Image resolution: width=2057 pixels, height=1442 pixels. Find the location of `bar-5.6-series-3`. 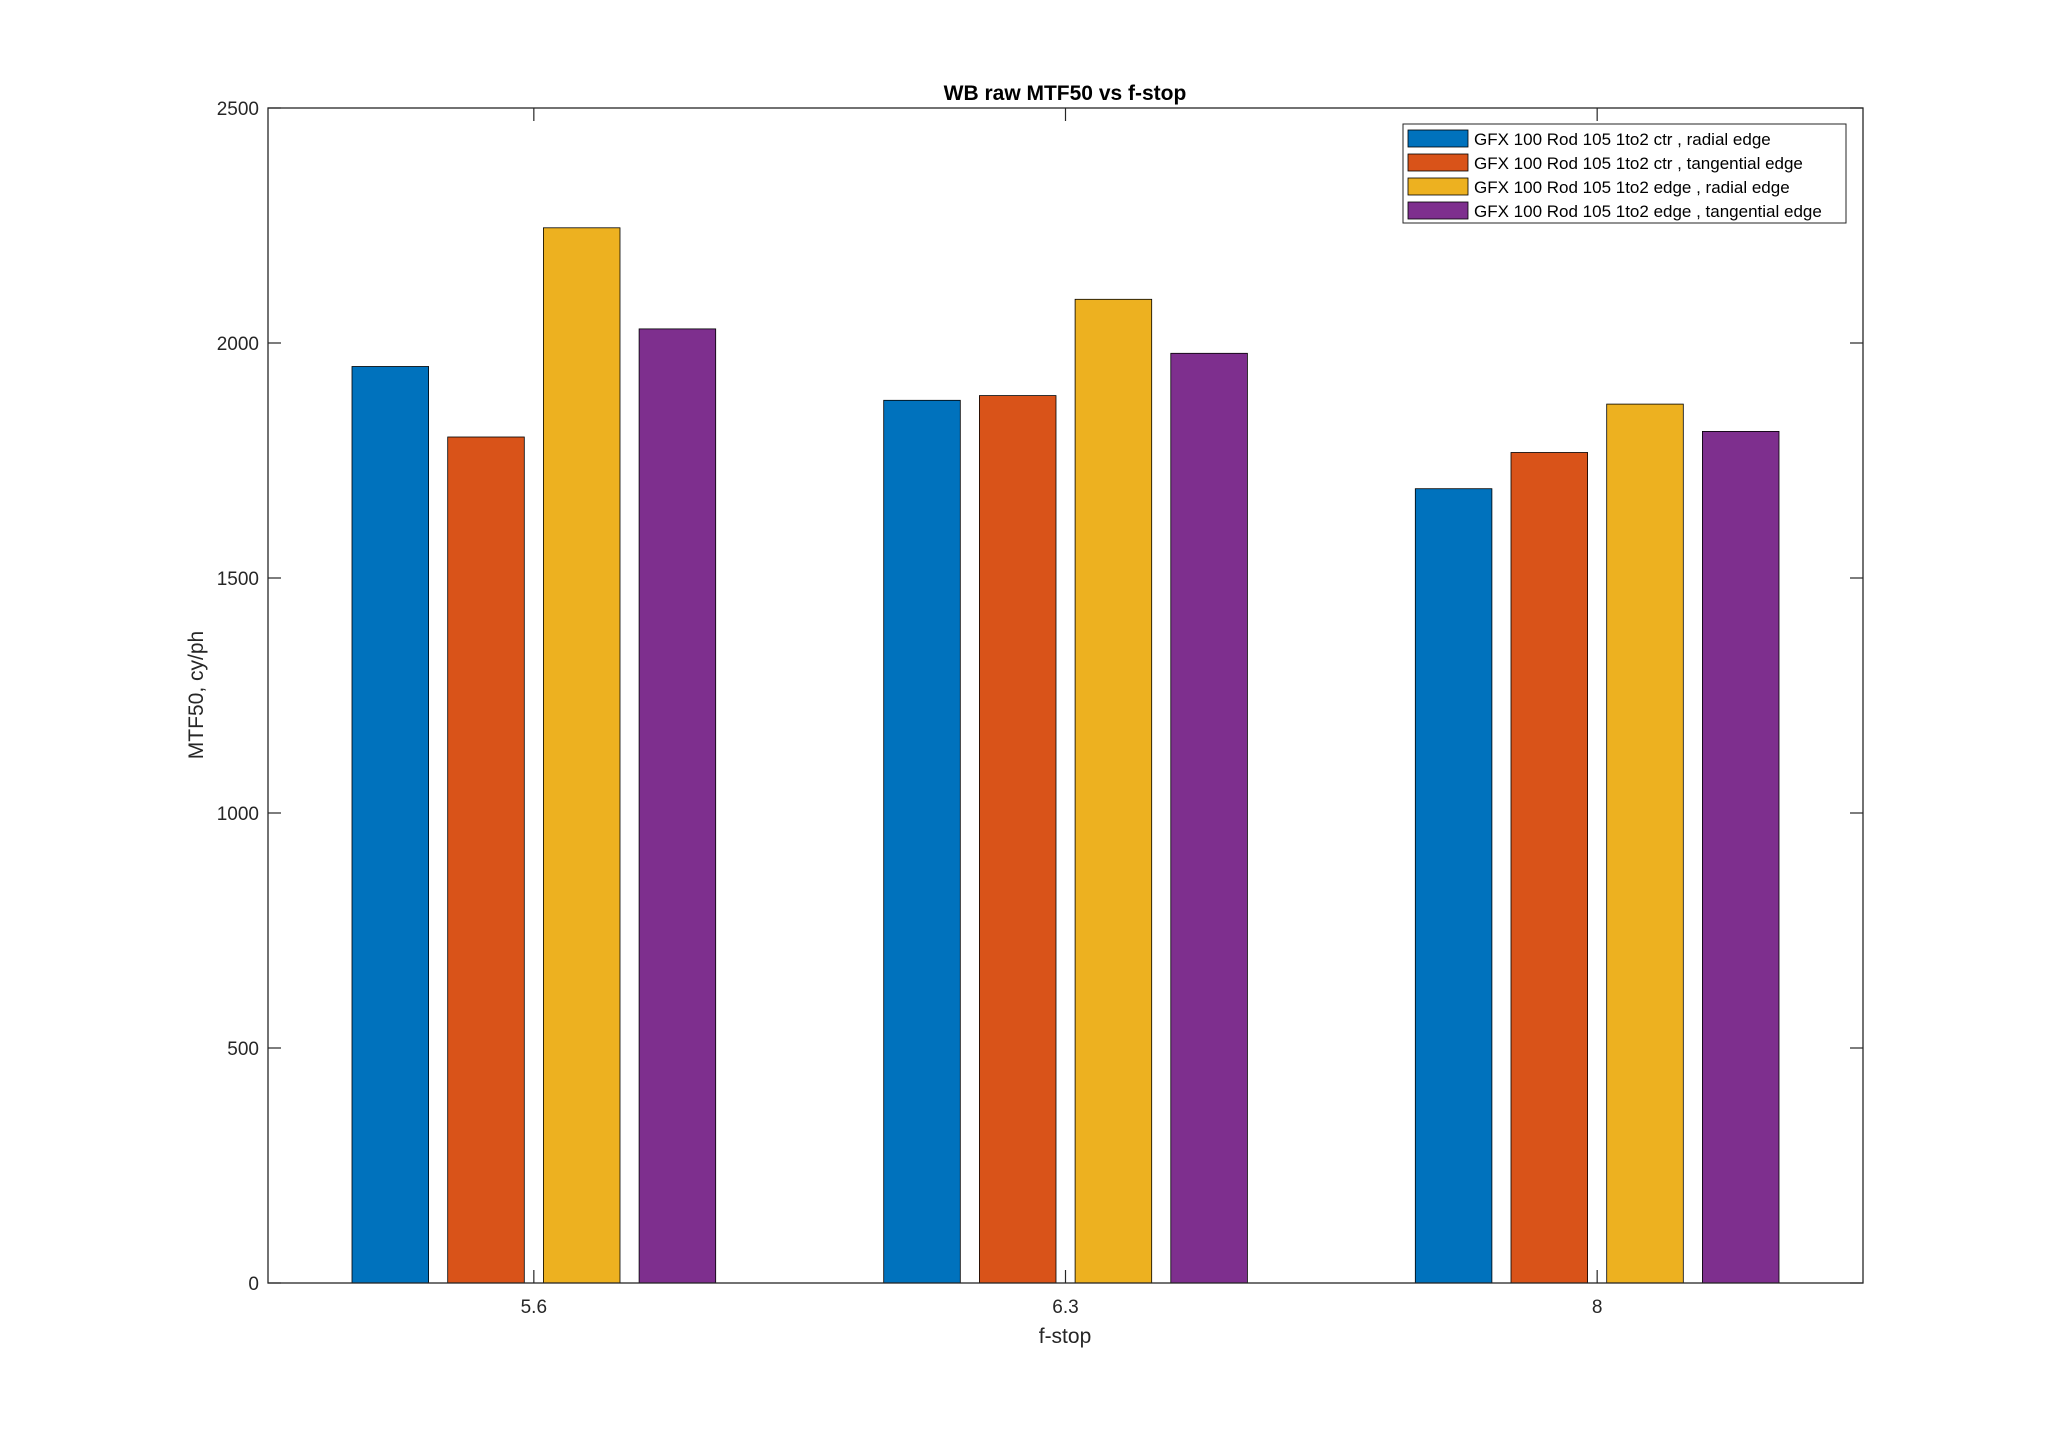

bar-5.6-series-3 is located at coordinates (582, 755).